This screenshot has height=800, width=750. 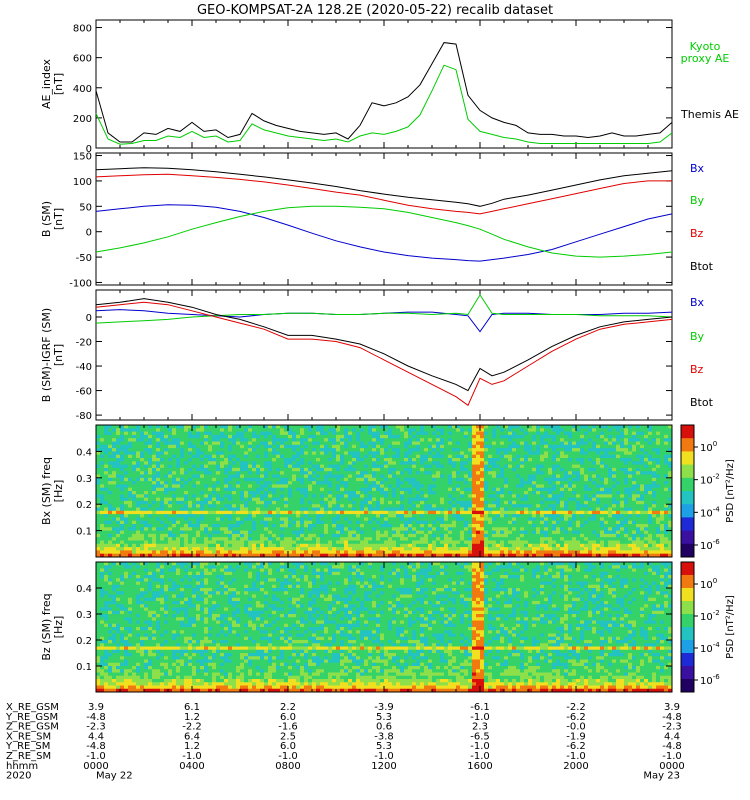 I want to click on y-tick-label: 600, so click(x=82, y=59).